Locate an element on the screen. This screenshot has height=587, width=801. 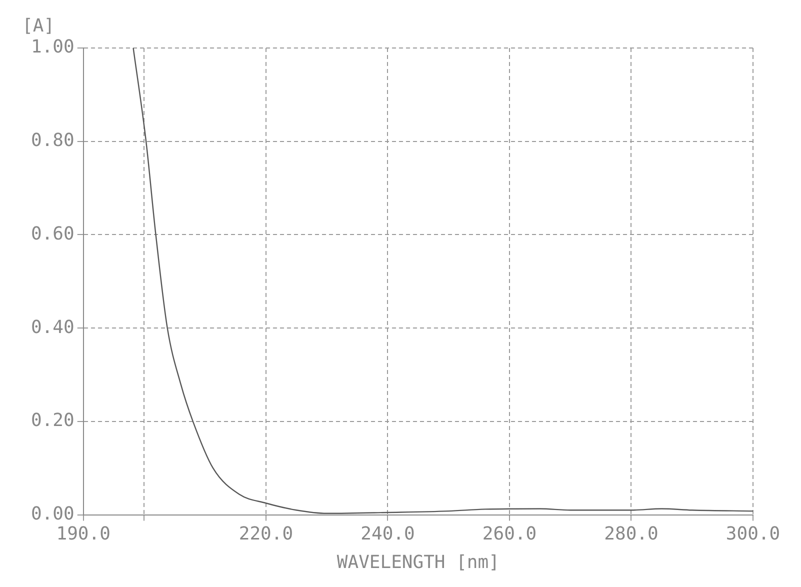
x-axis-title: WAVELENGTH [nm] is located at coordinates (418, 562).